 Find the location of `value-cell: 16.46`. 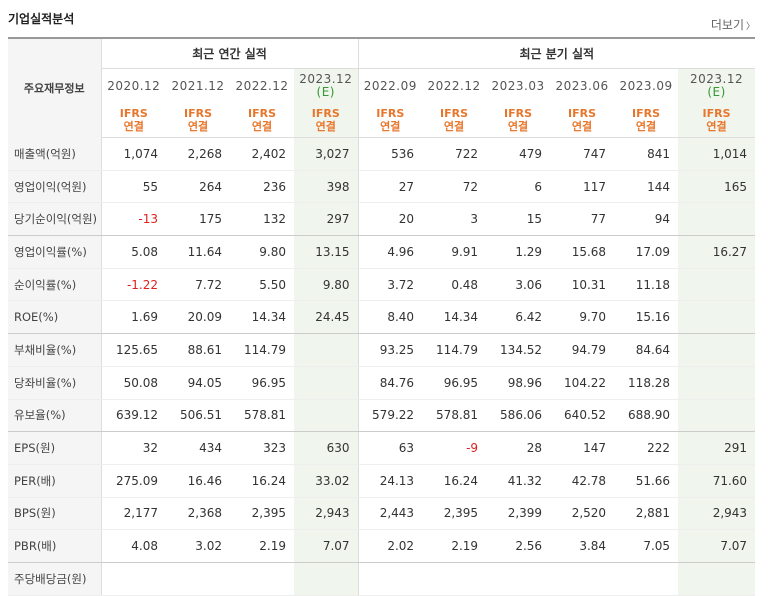

value-cell: 16.46 is located at coordinates (198, 481).